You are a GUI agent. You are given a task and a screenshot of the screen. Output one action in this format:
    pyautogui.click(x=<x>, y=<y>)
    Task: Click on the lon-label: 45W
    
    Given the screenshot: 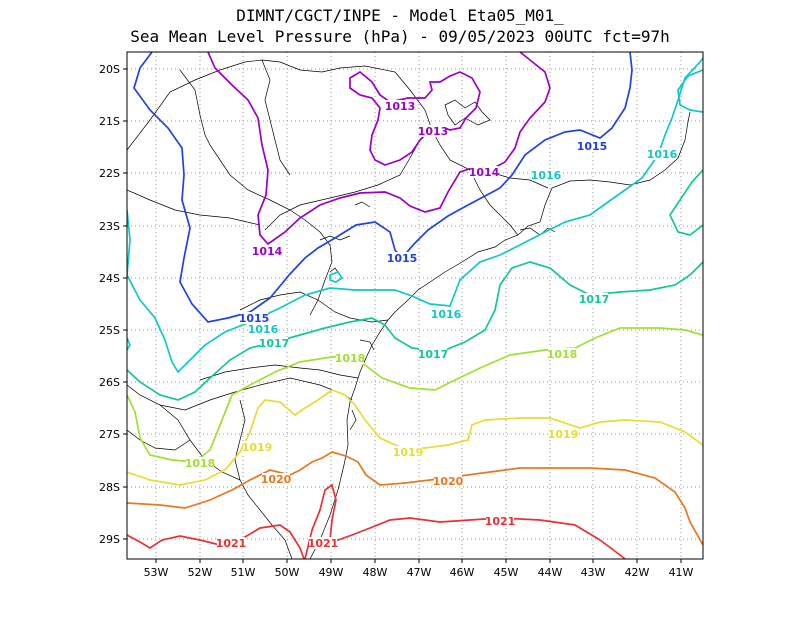 What is the action you would take?
    pyautogui.click(x=506, y=572)
    